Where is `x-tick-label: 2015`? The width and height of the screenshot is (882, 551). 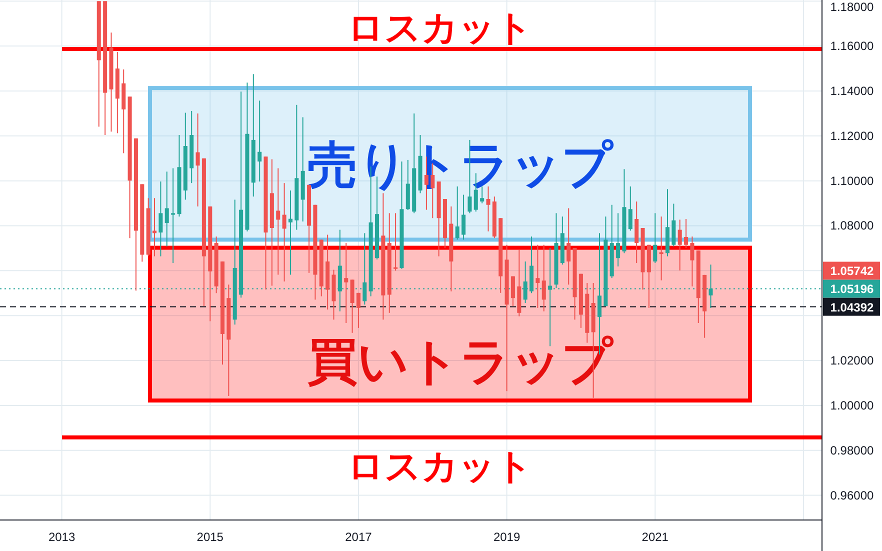 x-tick-label: 2015 is located at coordinates (210, 537).